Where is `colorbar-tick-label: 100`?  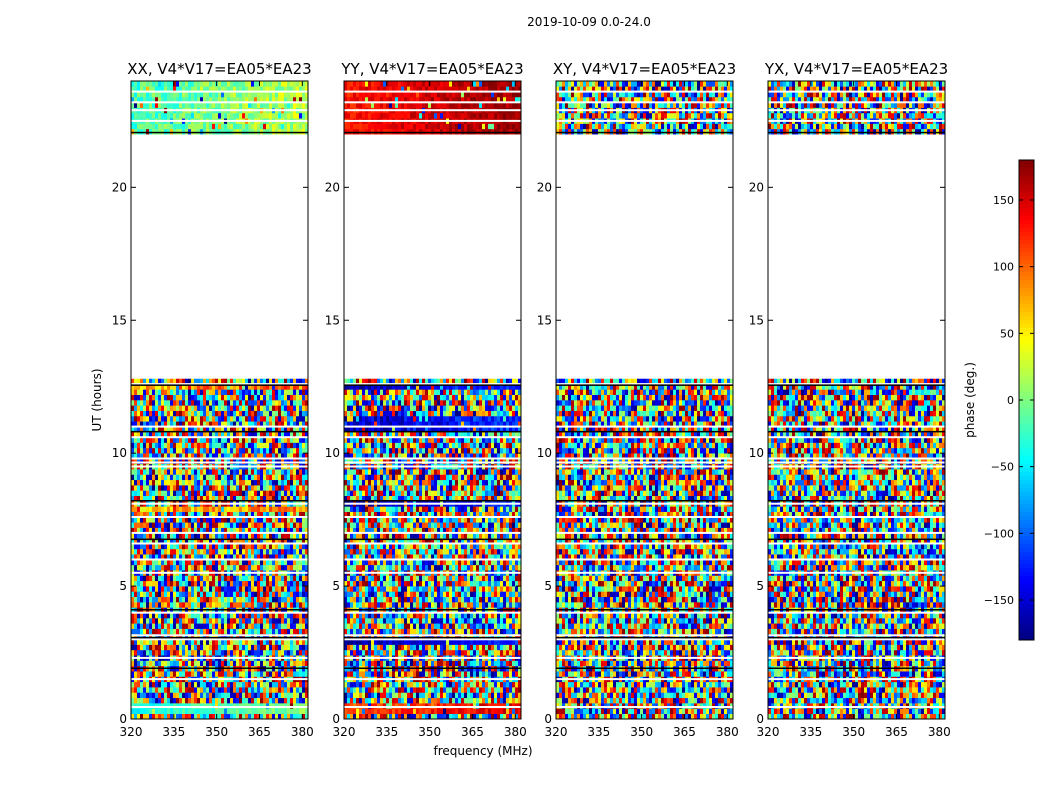 colorbar-tick-label: 100 is located at coordinates (1003, 267).